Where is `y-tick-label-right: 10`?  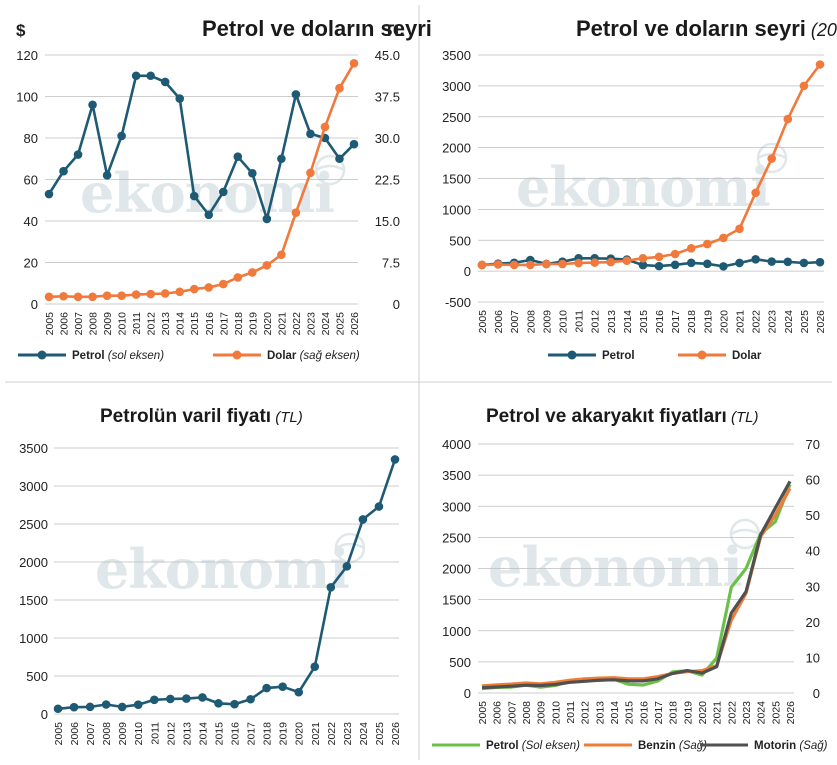
y-tick-label-right: 10 is located at coordinates (813, 657).